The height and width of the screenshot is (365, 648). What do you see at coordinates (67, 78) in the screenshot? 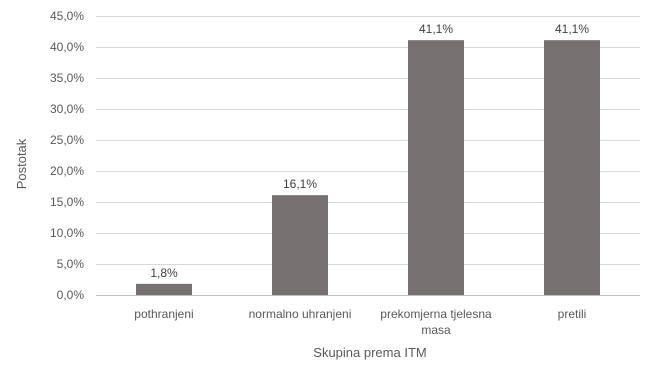
I see `y-tick-label: 35,0%` at bounding box center [67, 78].